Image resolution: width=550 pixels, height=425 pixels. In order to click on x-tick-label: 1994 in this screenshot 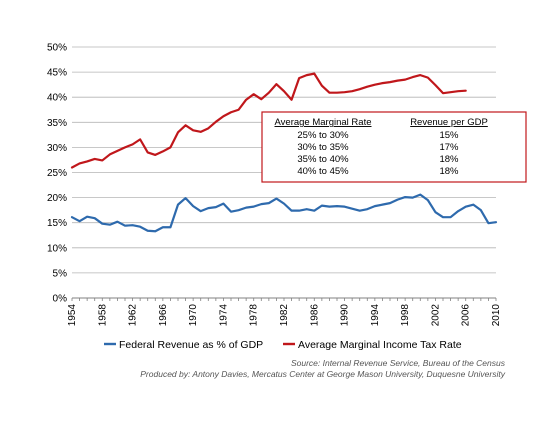, I will do `click(375, 315)`.